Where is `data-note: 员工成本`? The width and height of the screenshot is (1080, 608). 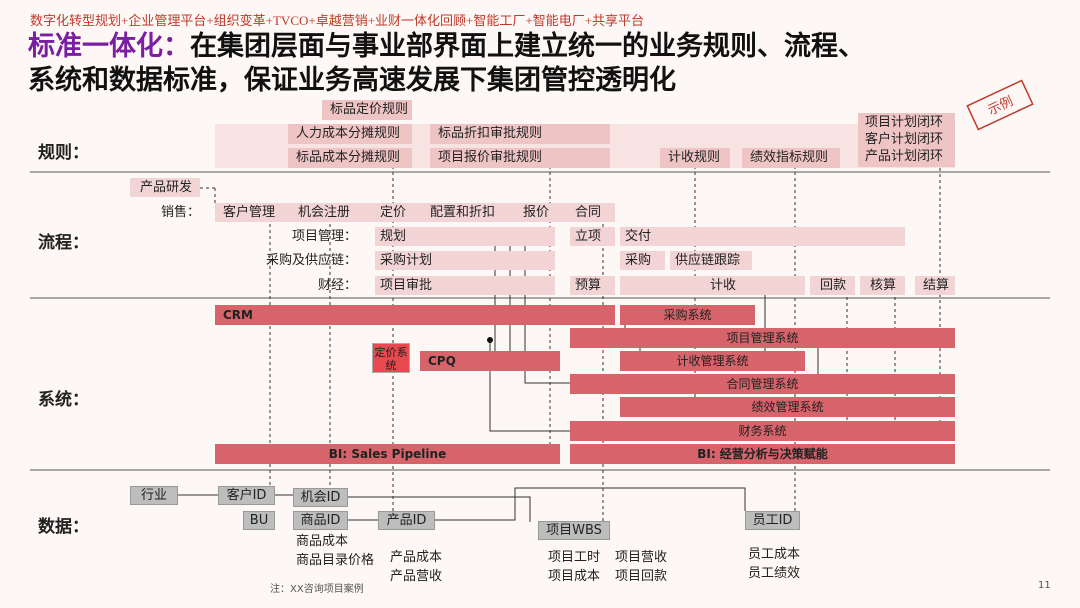
data-note: 员工成本 is located at coordinates (774, 554).